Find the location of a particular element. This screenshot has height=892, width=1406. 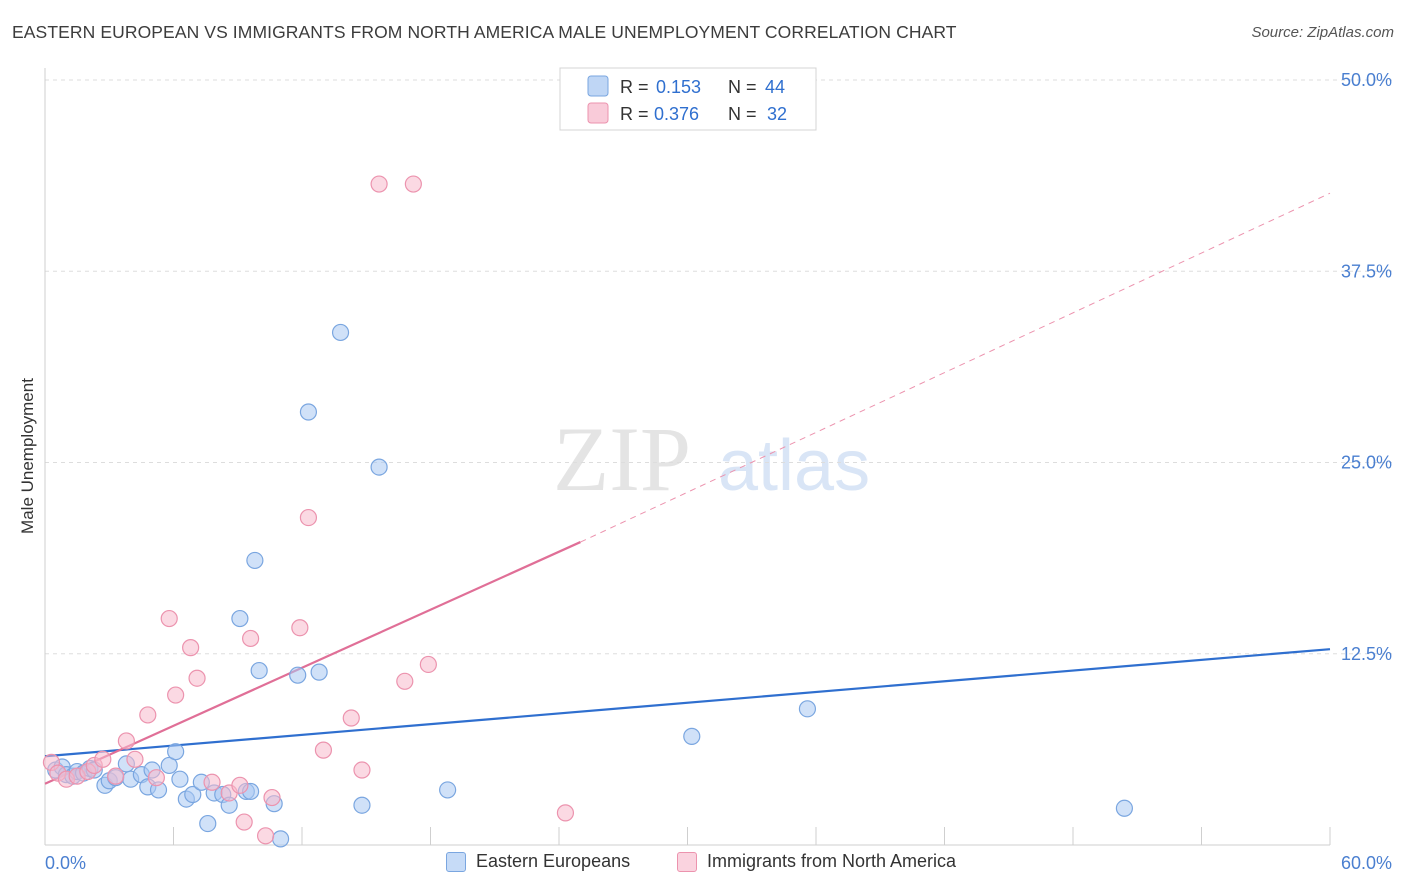

legend-swatch-pink is located at coordinates (687, 861).